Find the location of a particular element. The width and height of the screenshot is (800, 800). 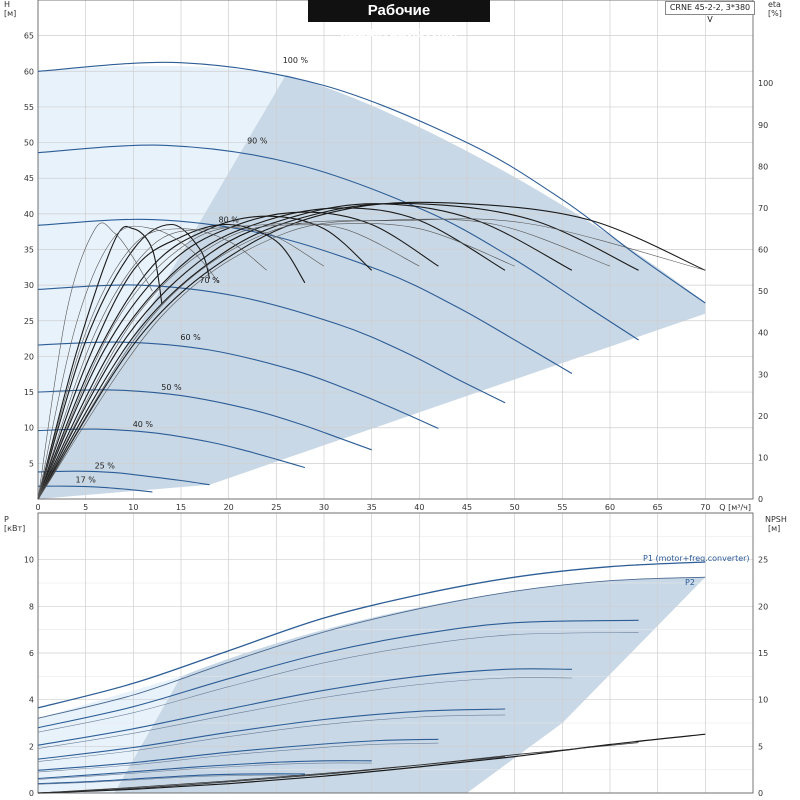

p1-legend-label: P1 (motor+freq.converter) is located at coordinates (696, 558).